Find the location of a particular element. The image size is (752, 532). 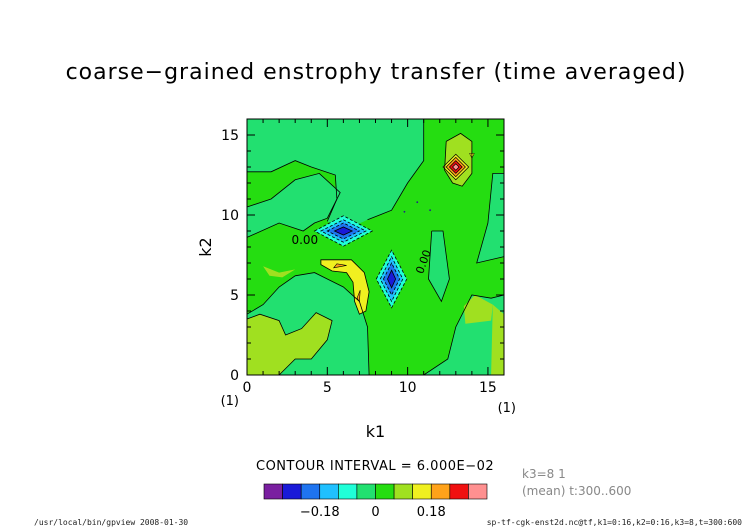

contour-label-zero-1: 0.00 is located at coordinates (304, 240).